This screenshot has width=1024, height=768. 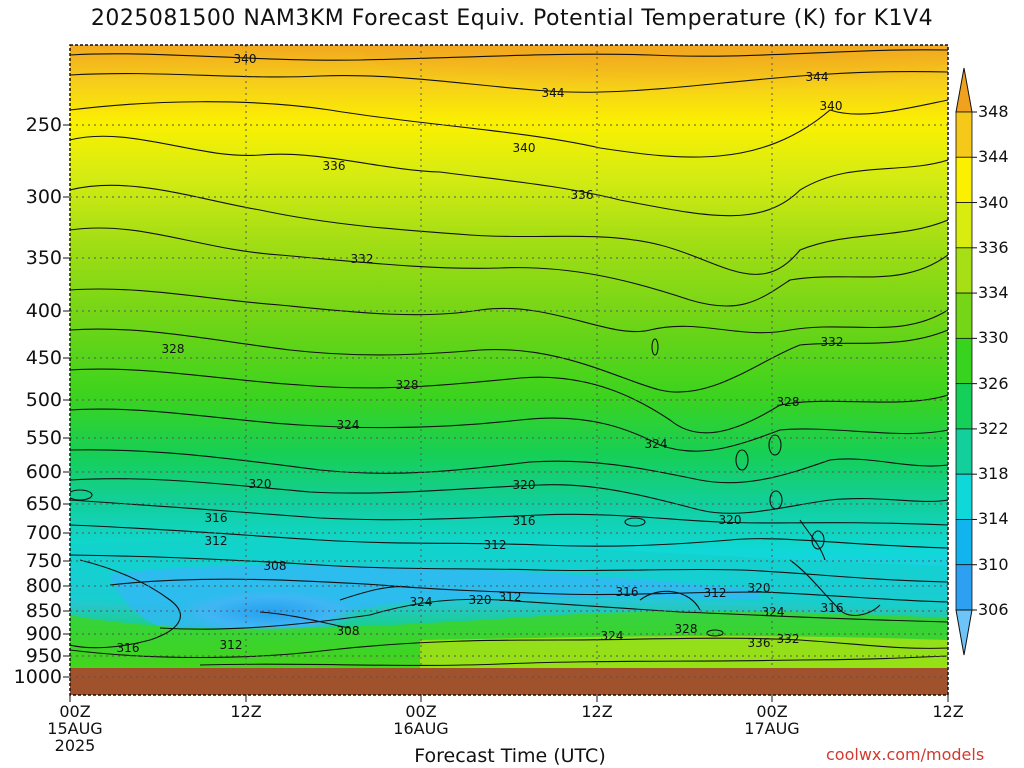 What do you see at coordinates (993, 293) in the screenshot?
I see `colorbar-label: 334` at bounding box center [993, 293].